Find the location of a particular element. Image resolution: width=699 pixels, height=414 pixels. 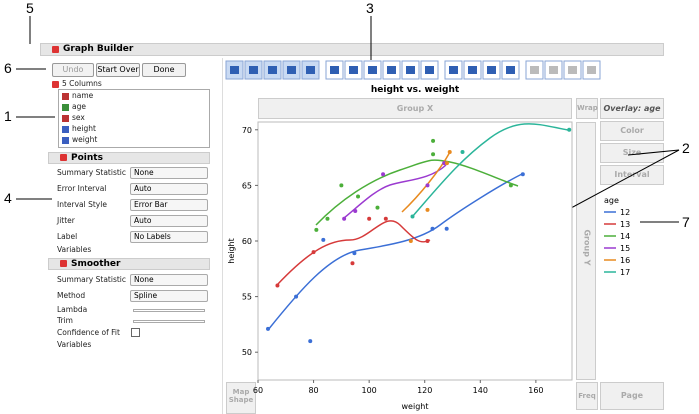

column-item: weight is located at coordinates (85, 139).